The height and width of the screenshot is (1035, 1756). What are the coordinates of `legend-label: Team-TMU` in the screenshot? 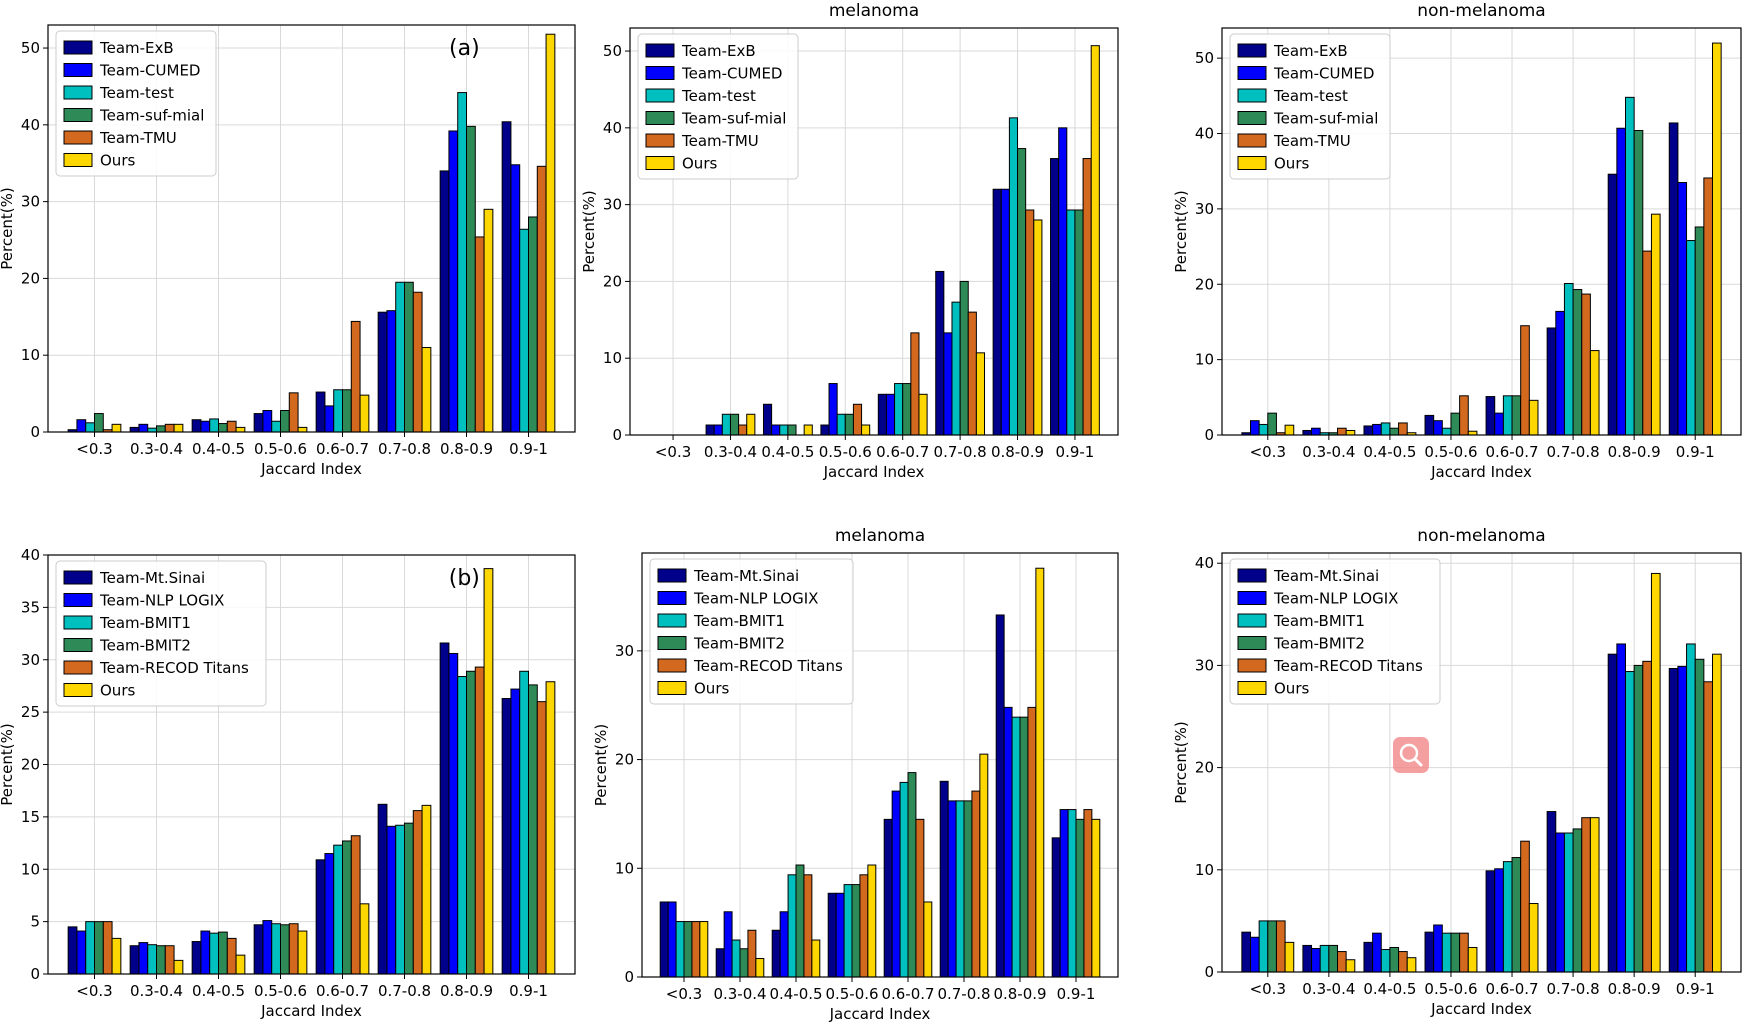 It's located at (720, 141).